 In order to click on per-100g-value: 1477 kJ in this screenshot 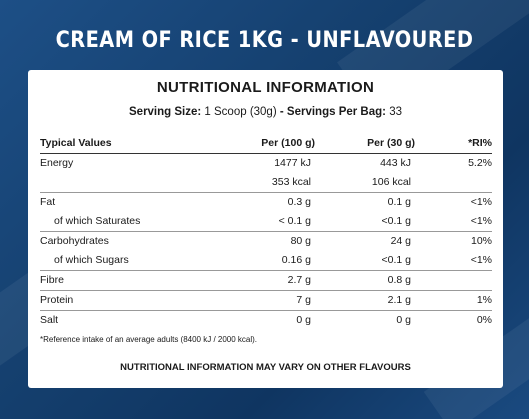, I will do `click(292, 163)`.